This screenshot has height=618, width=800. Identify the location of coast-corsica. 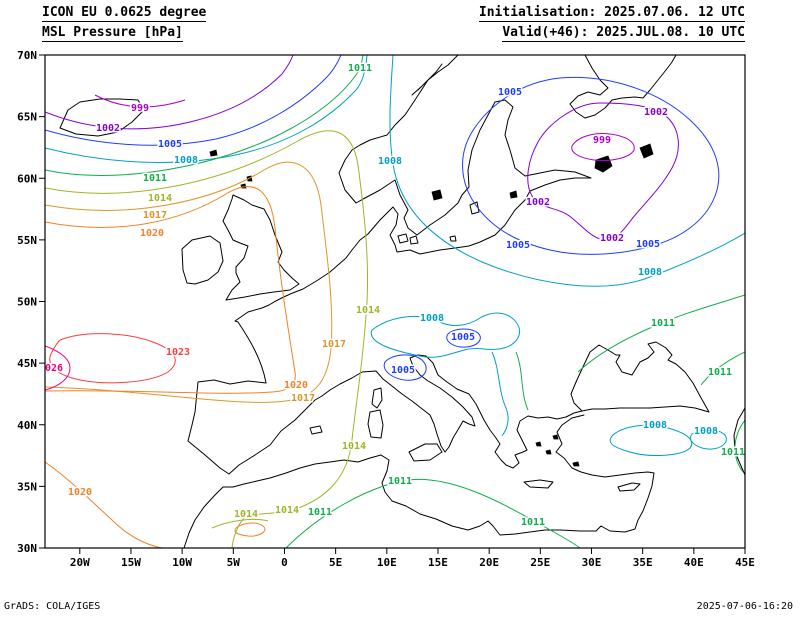
(377, 398).